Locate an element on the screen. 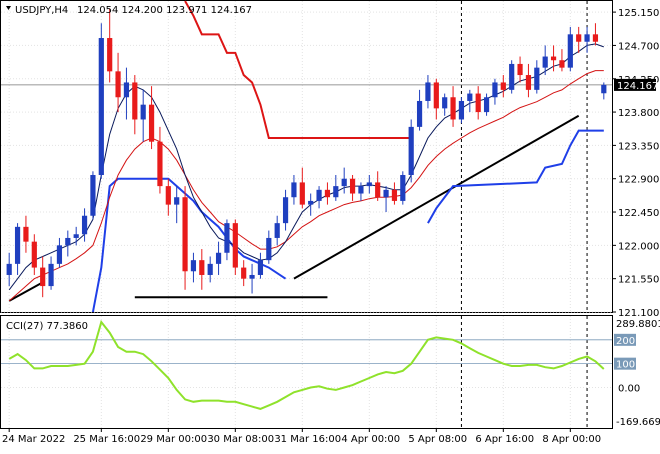 This screenshot has width=660, height=454. lower-step-line is located at coordinates (515, 176).